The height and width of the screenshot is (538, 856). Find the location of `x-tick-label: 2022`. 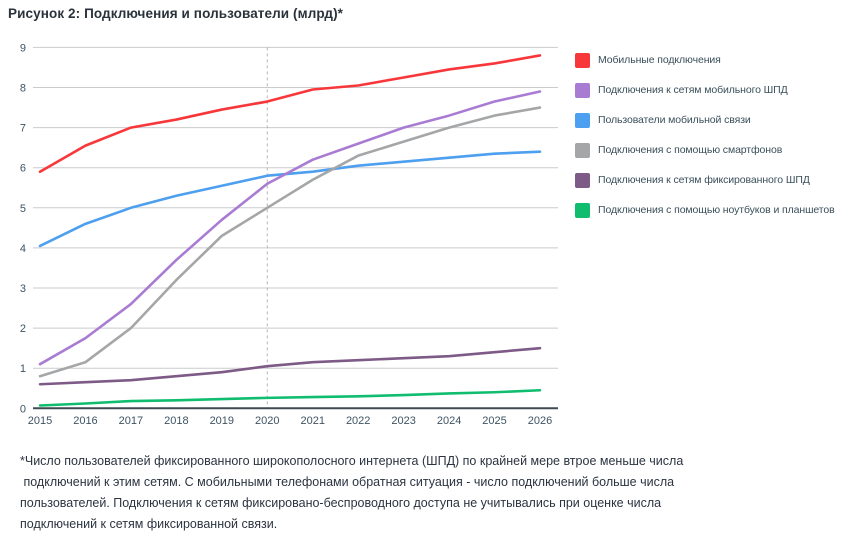

x-tick-label: 2022 is located at coordinates (358, 421).